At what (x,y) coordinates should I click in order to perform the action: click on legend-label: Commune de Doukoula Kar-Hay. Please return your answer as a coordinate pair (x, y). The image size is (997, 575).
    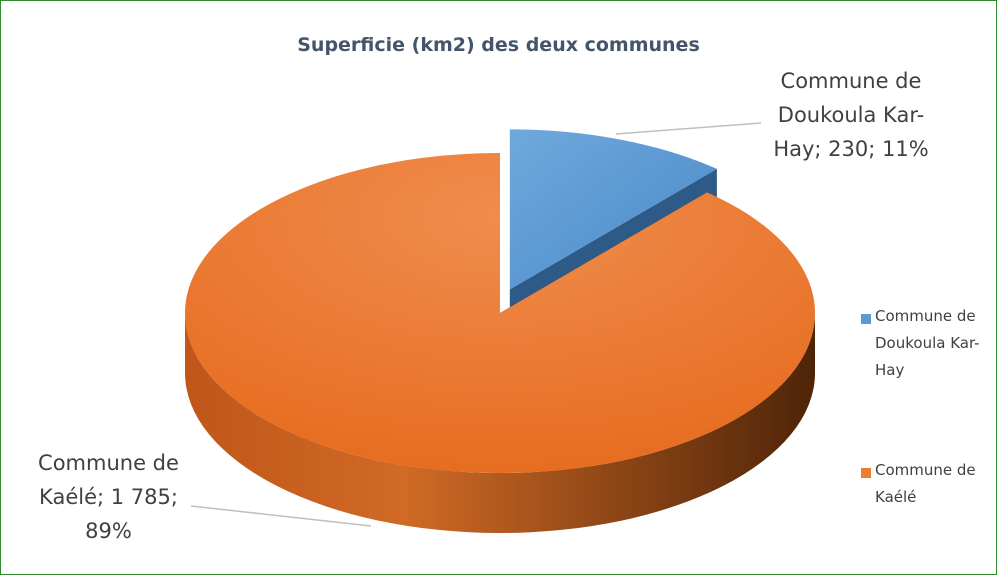
    Looking at the image, I should click on (927, 343).